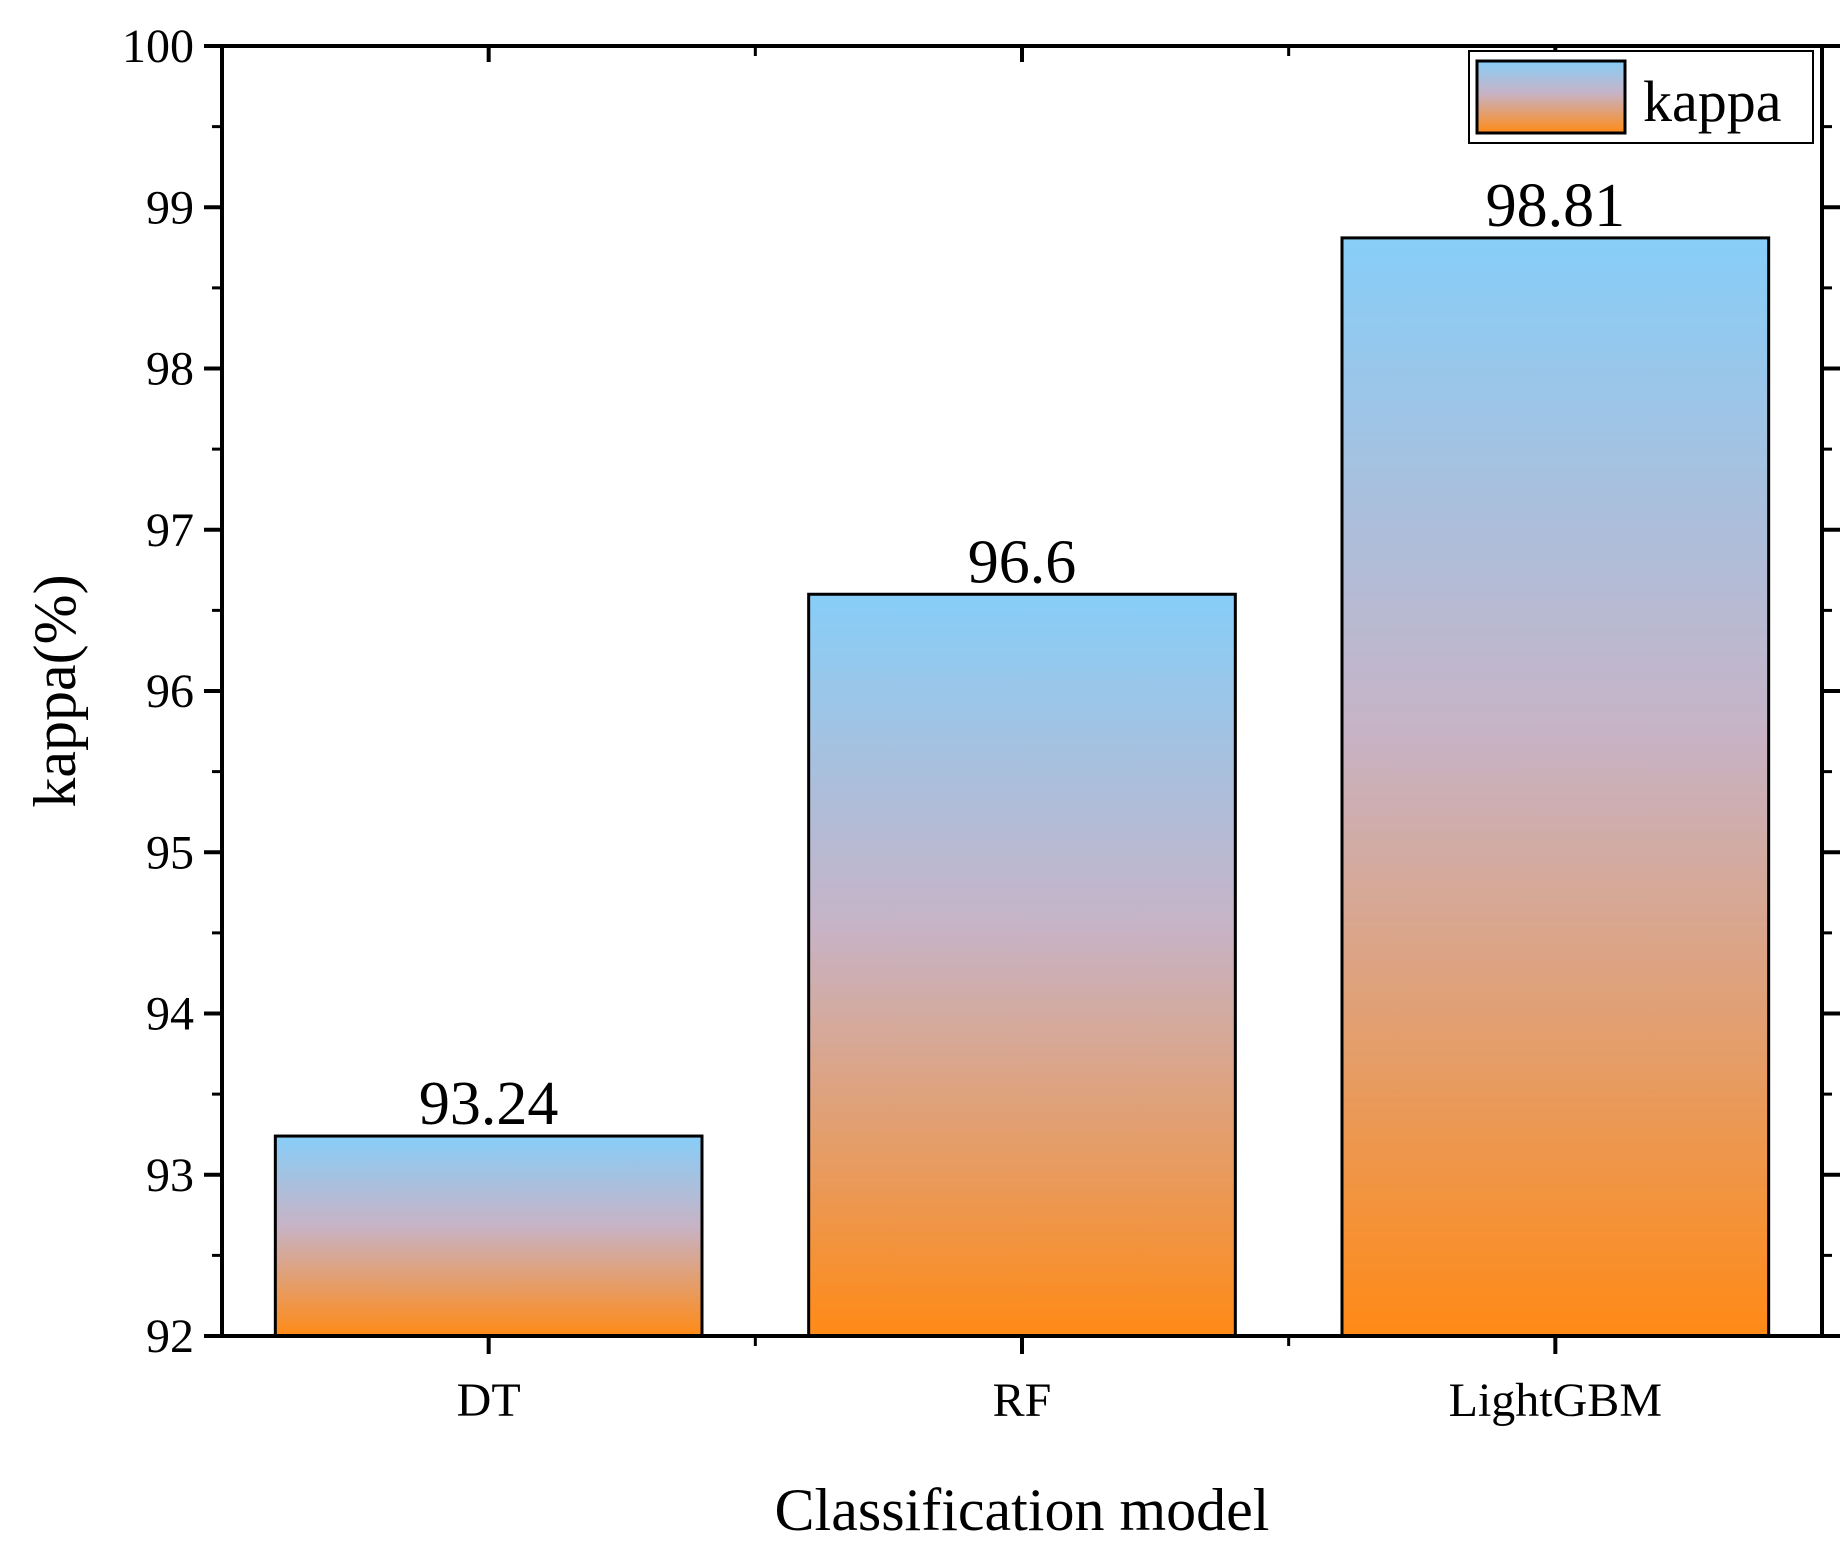 The width and height of the screenshot is (1846, 1545). I want to click on y-tick-label-98: 98, so click(170, 369).